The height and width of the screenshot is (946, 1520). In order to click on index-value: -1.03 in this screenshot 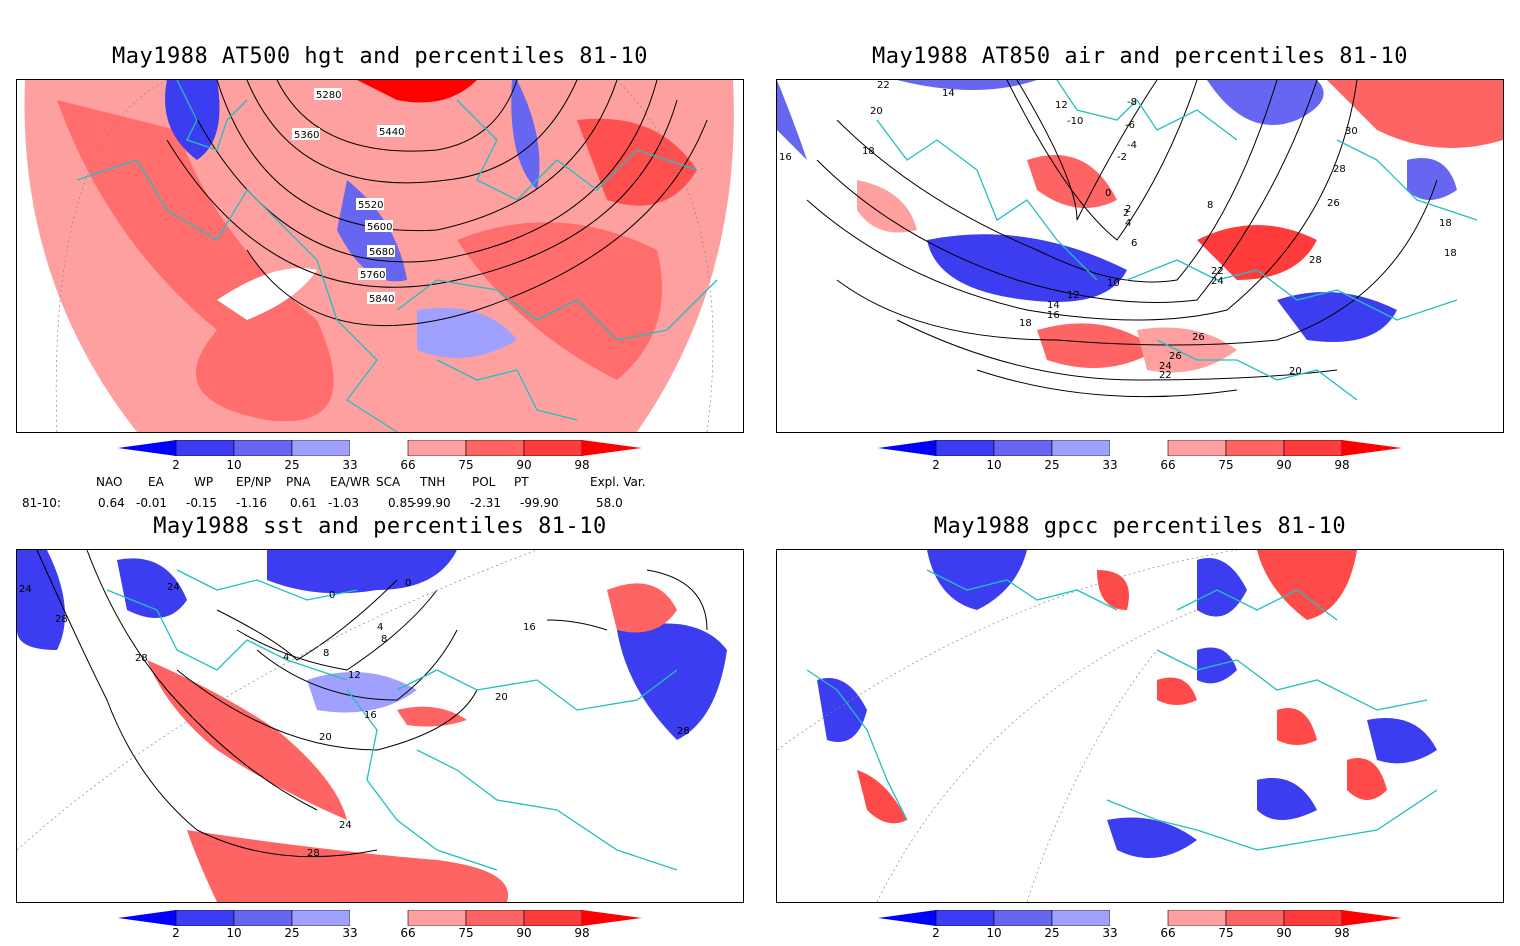, I will do `click(344, 503)`.